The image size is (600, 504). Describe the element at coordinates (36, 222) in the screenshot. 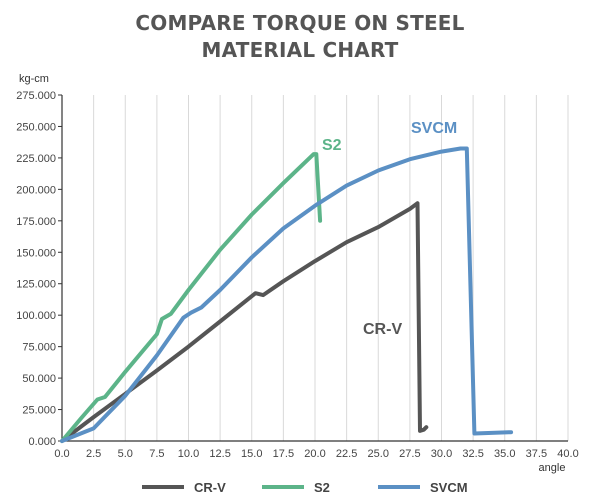

I see `y-tick-label: 175.000` at that location.